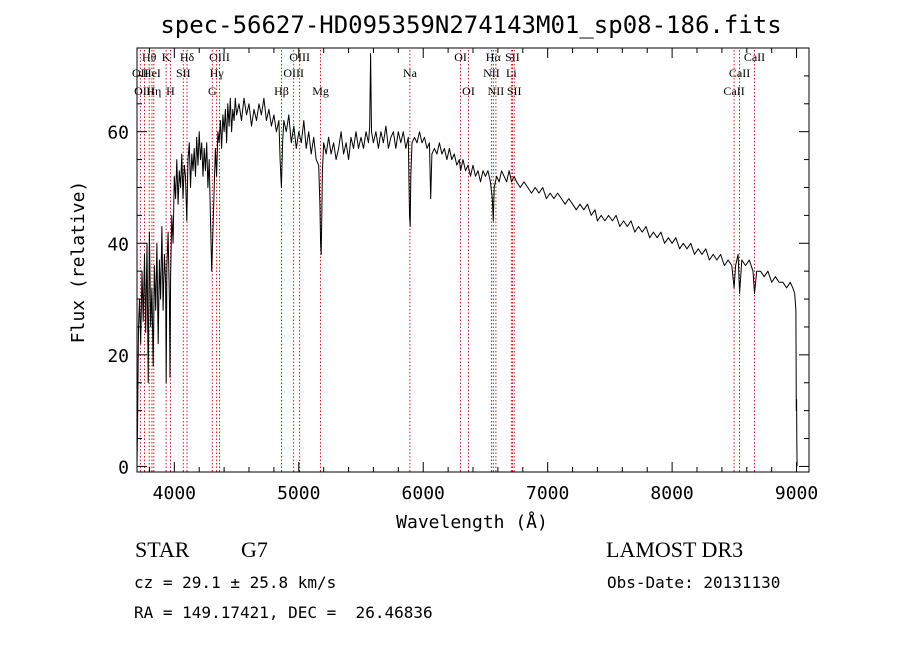 This screenshot has height=649, width=900. What do you see at coordinates (170, 91) in the screenshot?
I see `line-marker-label: H` at bounding box center [170, 91].